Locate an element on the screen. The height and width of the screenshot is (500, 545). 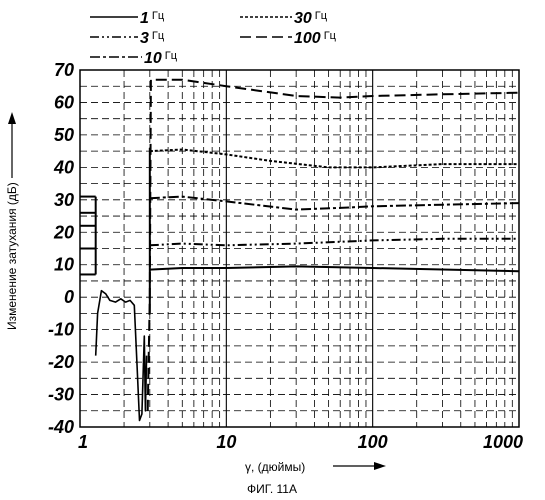
legend-label: 3Гц is located at coordinates (152, 38).